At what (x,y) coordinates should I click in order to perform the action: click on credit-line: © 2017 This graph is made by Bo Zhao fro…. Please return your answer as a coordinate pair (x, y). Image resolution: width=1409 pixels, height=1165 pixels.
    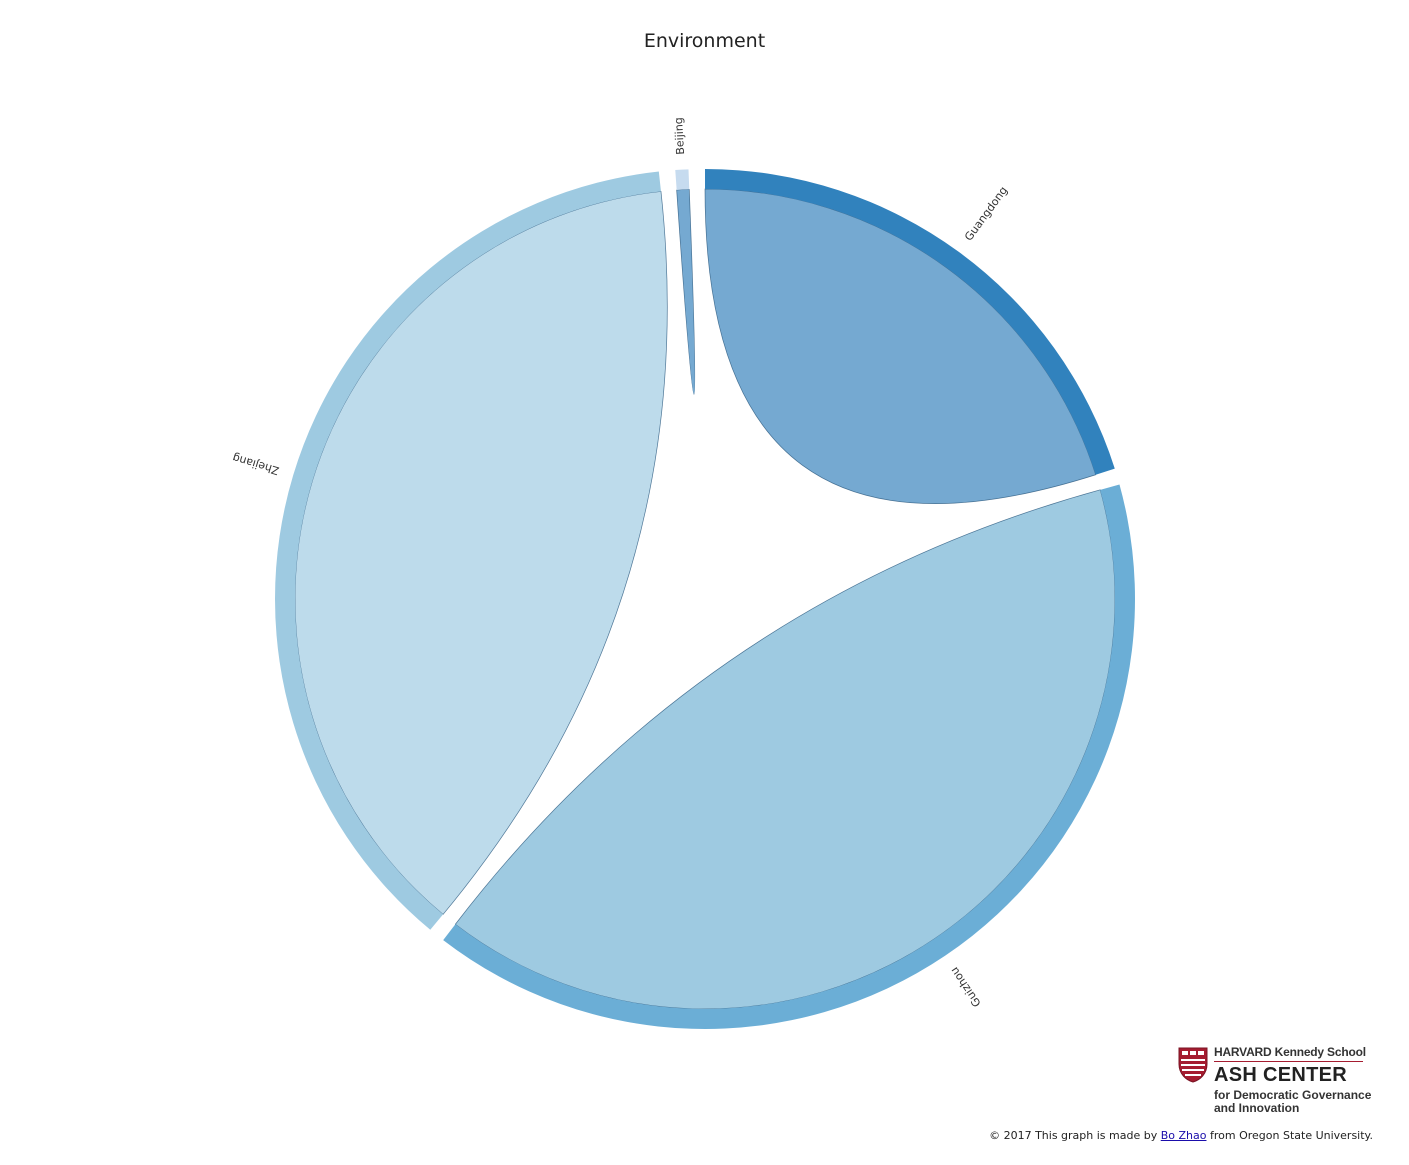
    Looking at the image, I should click on (1181, 1135).